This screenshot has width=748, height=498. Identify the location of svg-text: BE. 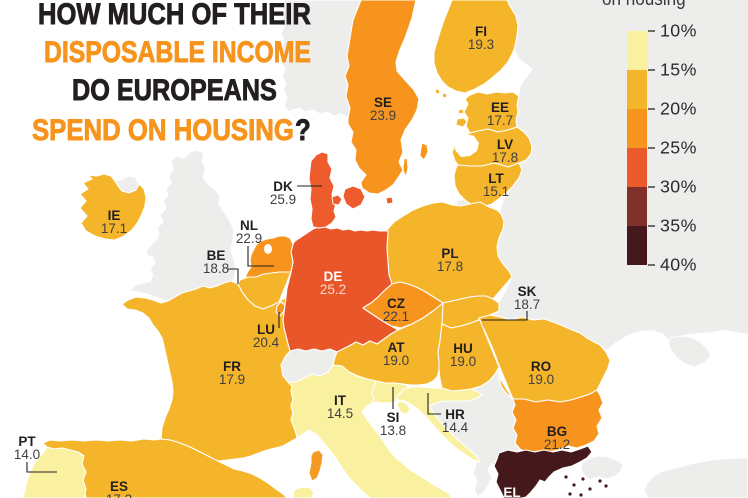
(216, 255).